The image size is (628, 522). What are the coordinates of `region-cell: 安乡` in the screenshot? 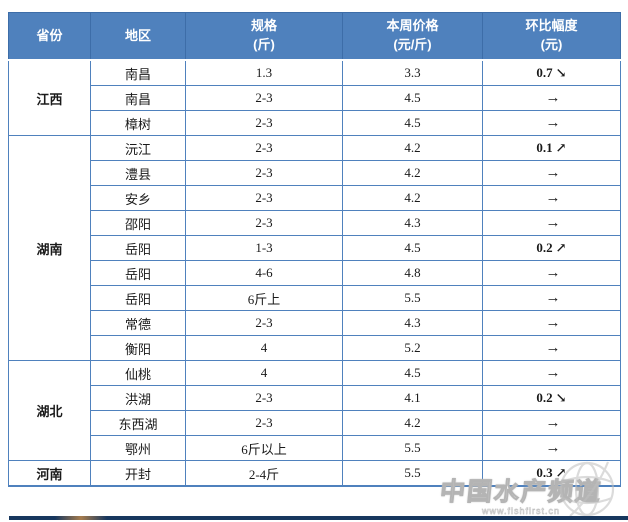 It's located at (138, 198).